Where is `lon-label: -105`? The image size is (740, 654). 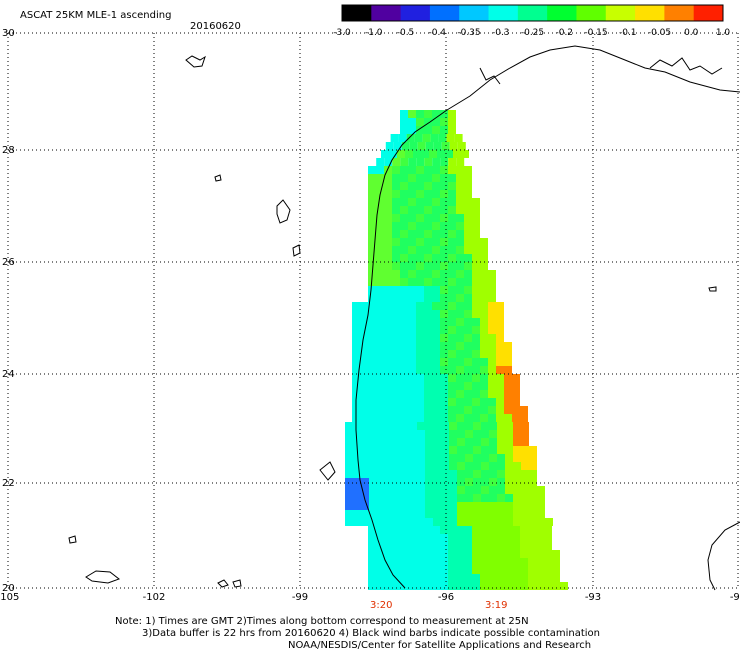
lon-label: -105 is located at coordinates (9, 597).